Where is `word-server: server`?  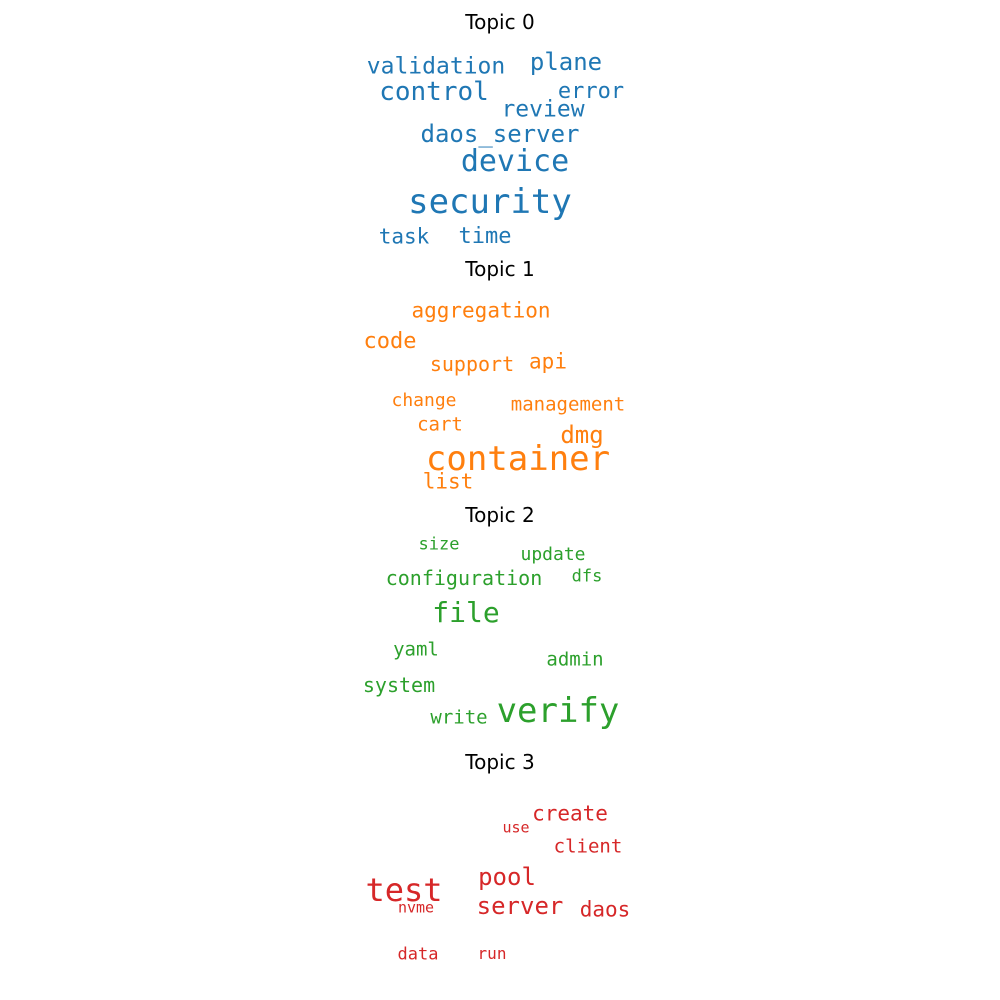 word-server: server is located at coordinates (520, 906).